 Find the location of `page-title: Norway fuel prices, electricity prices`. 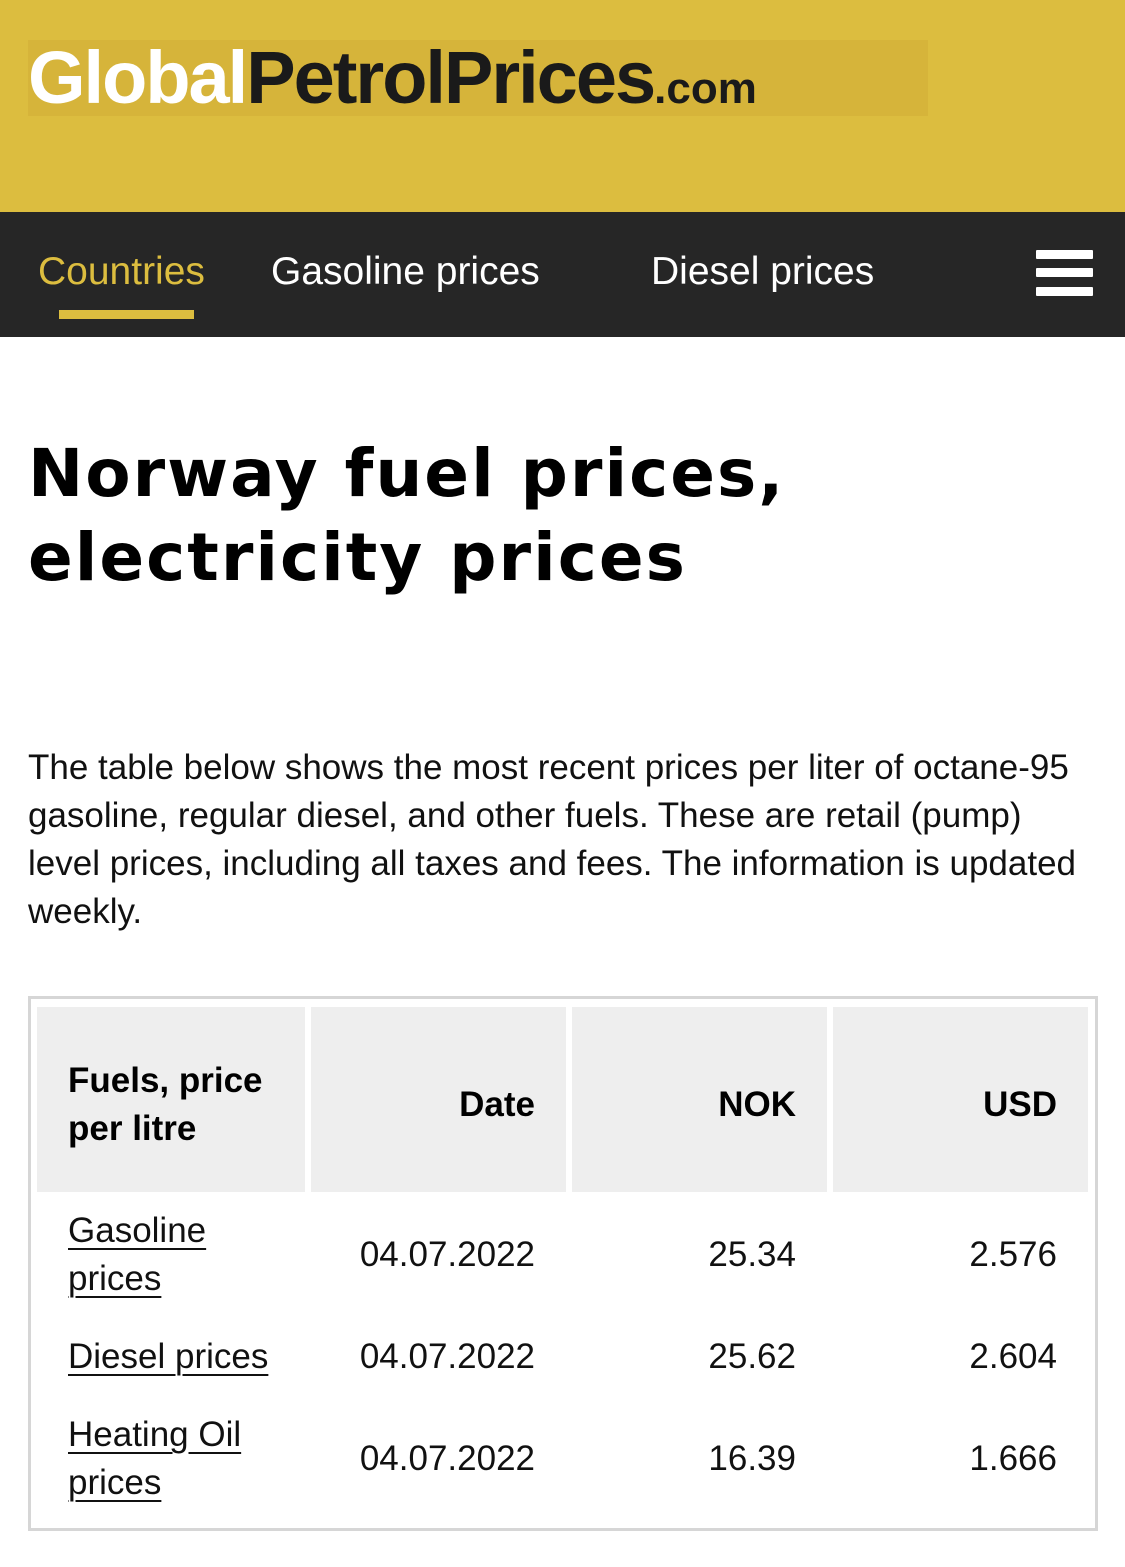

page-title: Norway fuel prices, electricity prices is located at coordinates (528, 516).